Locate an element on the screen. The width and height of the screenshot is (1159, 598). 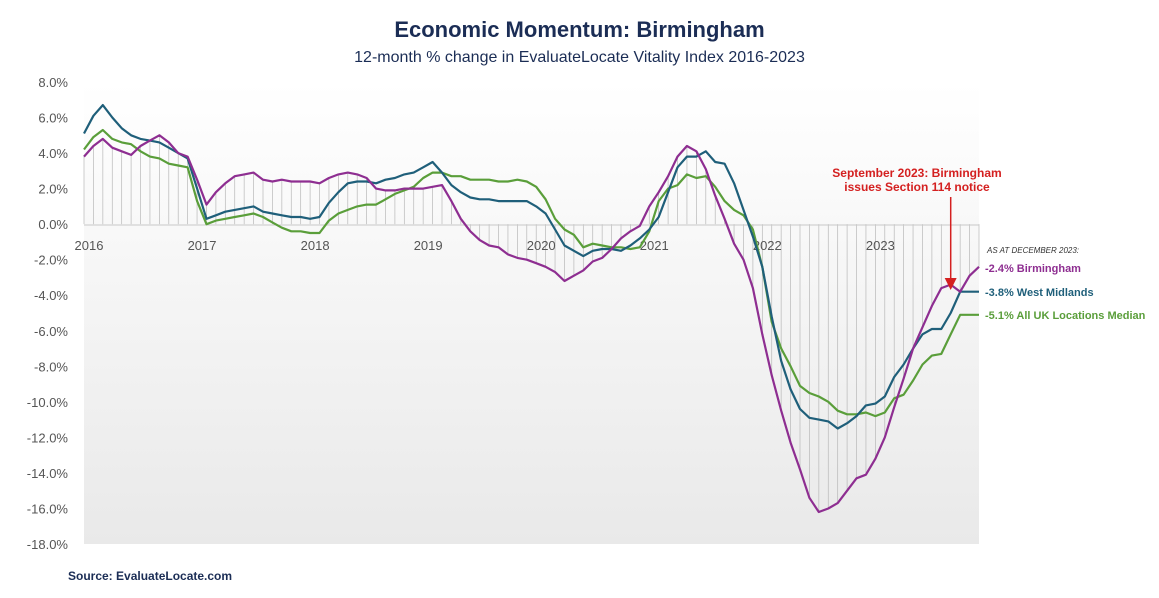
end-label-west-midlands: -3.8% West Midlands is located at coordinates (1039, 293).